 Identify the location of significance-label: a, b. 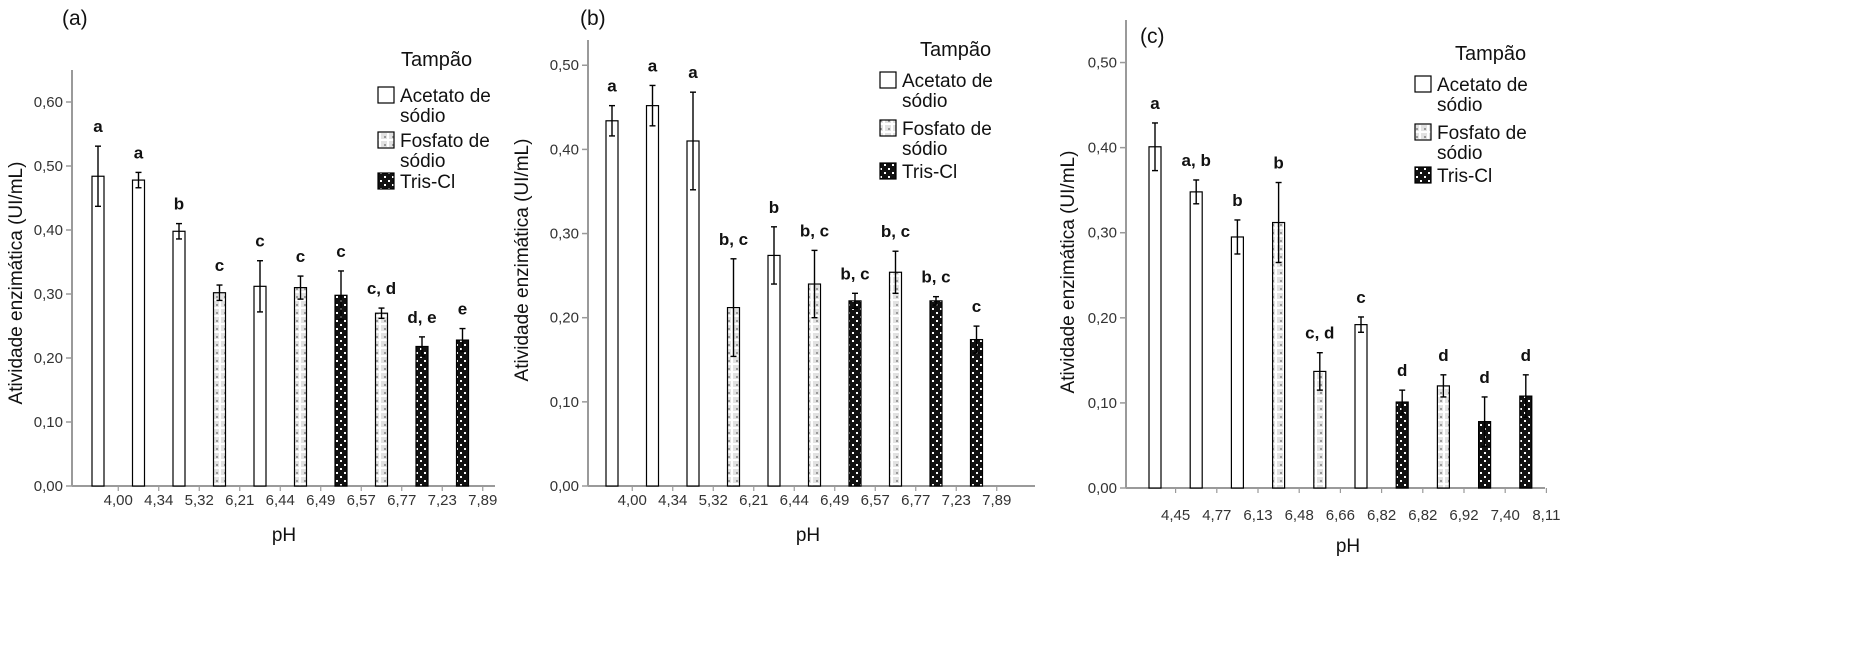
(1196, 160).